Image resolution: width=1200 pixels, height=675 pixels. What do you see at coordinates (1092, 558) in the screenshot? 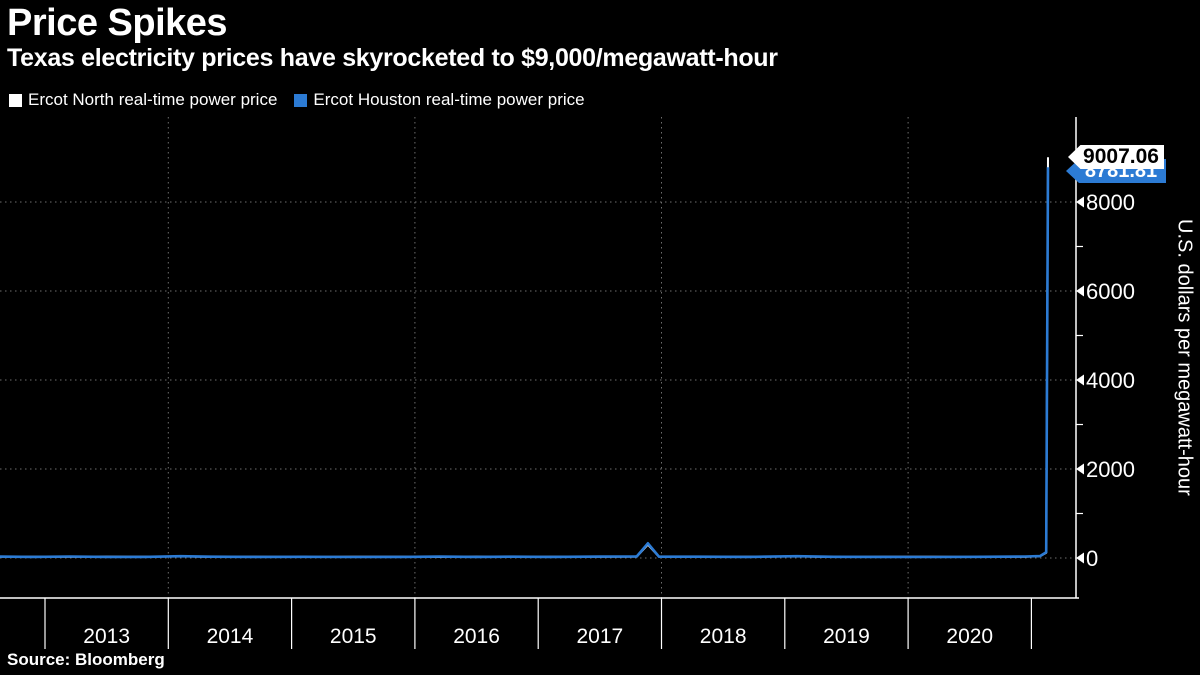
I see `y-tick-label: 0` at bounding box center [1092, 558].